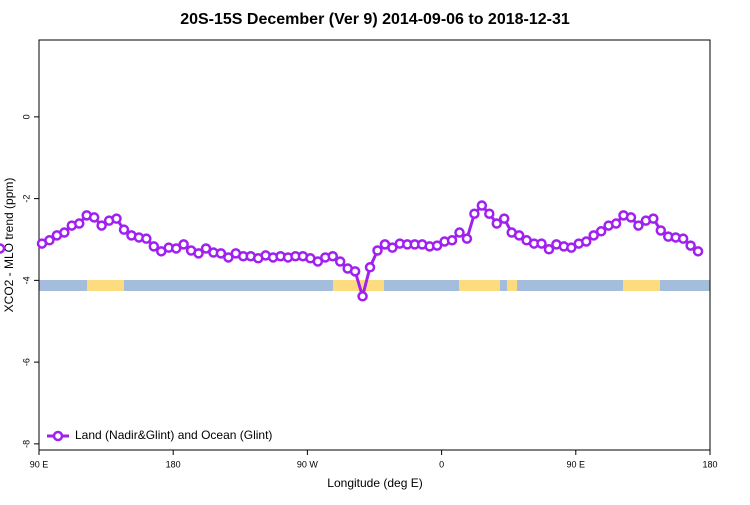 The width and height of the screenshot is (750, 505). Describe the element at coordinates (26, 280) in the screenshot. I see `y-tick-label: -4` at that location.